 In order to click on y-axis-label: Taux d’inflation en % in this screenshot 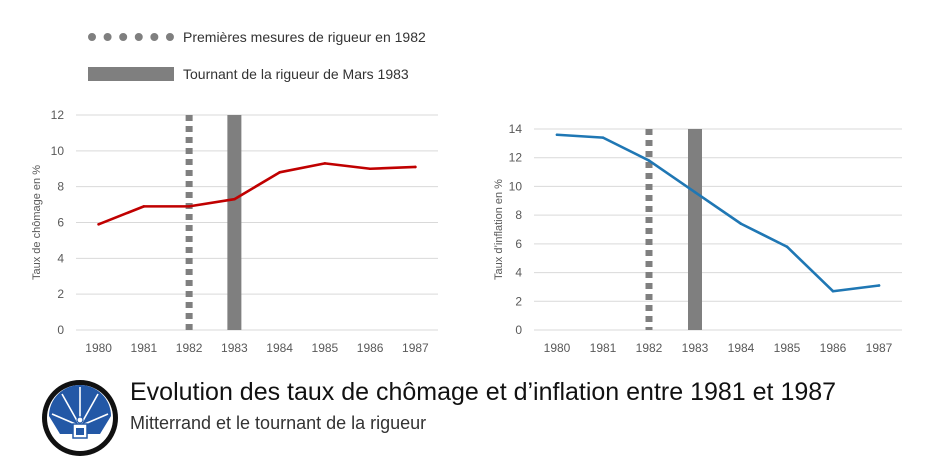, I will do `click(499, 229)`.